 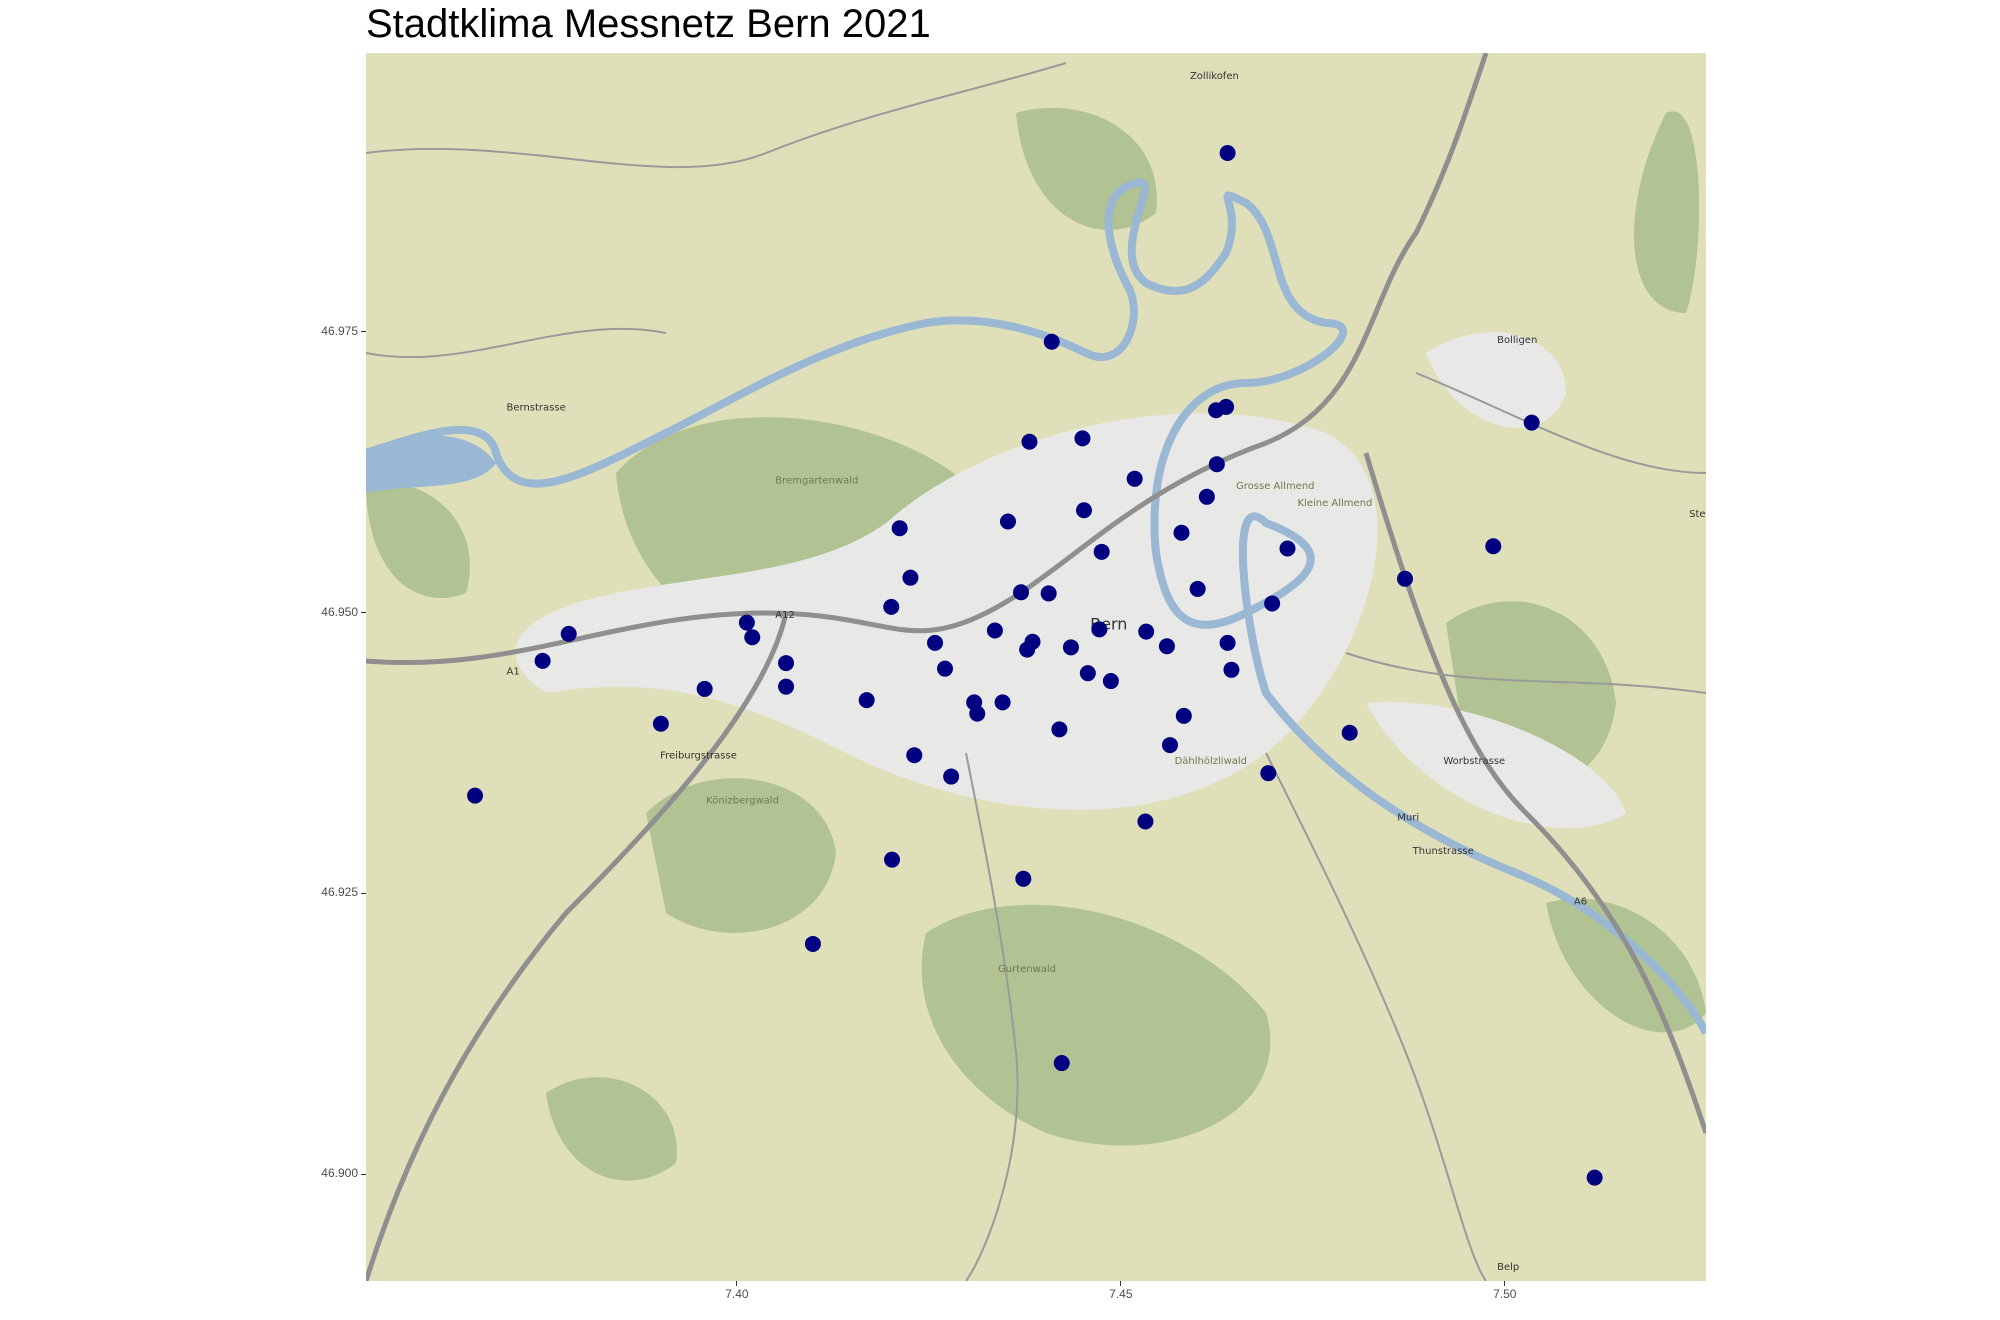 I want to click on y-tick-label: 46.975, so click(x=339, y=330).